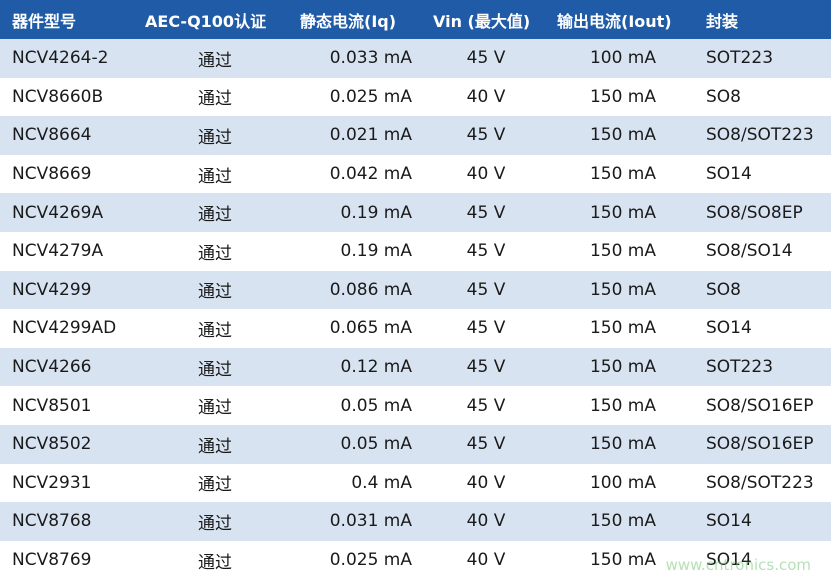 Image resolution: width=831 pixels, height=580 pixels. What do you see at coordinates (415, 174) in the screenshot?
I see `table-row: NCV8669 通过 0.042 mA 40 V 150 mA SO14` at bounding box center [415, 174].